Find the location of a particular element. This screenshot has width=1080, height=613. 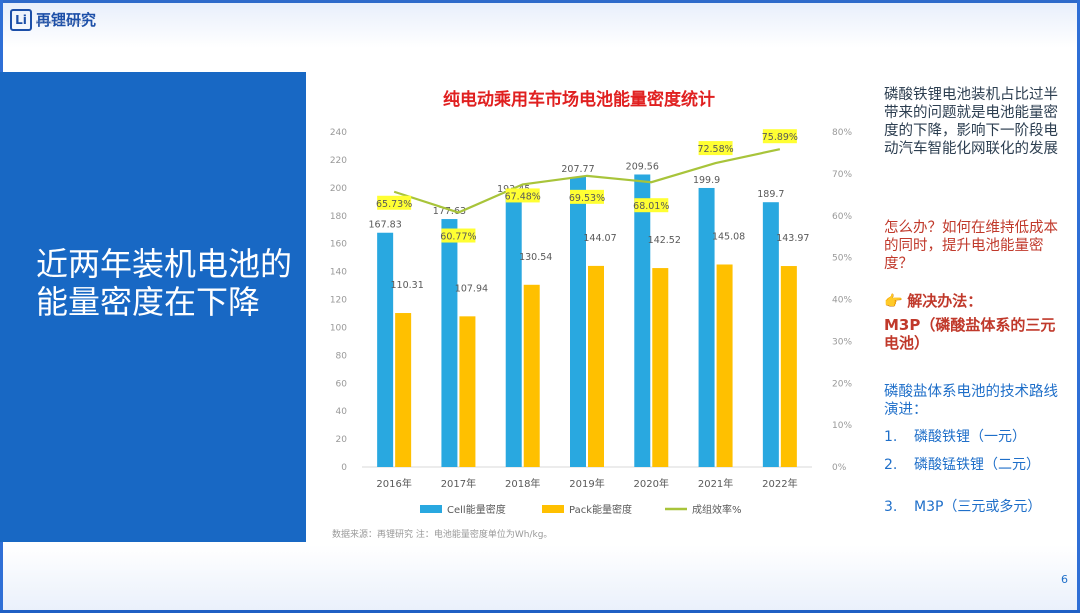

ratio-value-label: 60.77% is located at coordinates (458, 237).